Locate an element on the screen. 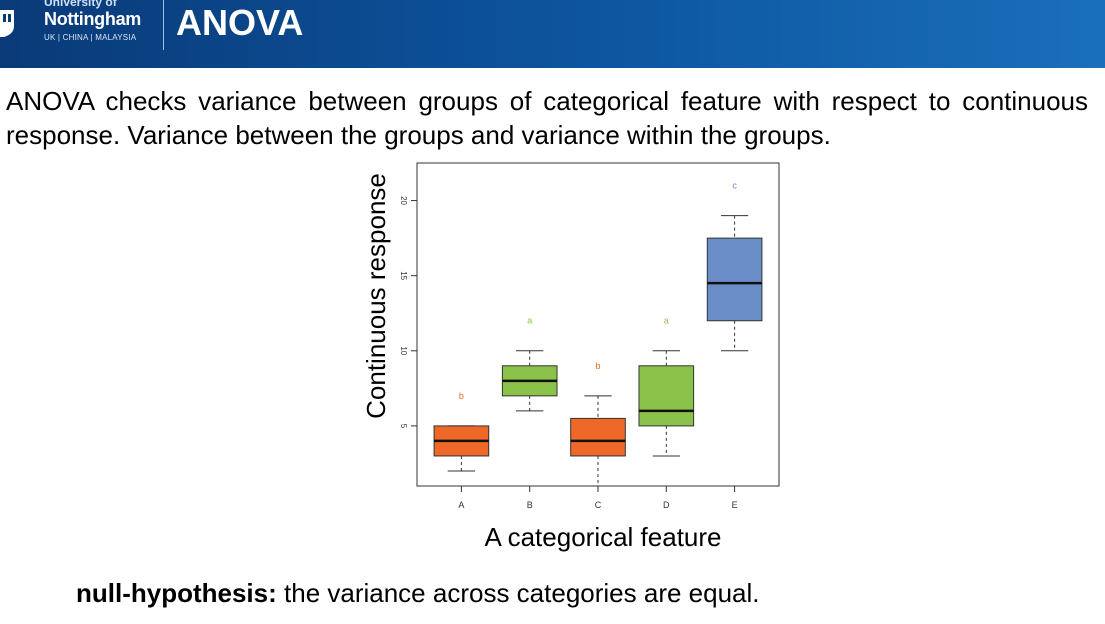 The width and height of the screenshot is (1105, 624). boxes-layer: b a b a c is located at coordinates (598, 334).